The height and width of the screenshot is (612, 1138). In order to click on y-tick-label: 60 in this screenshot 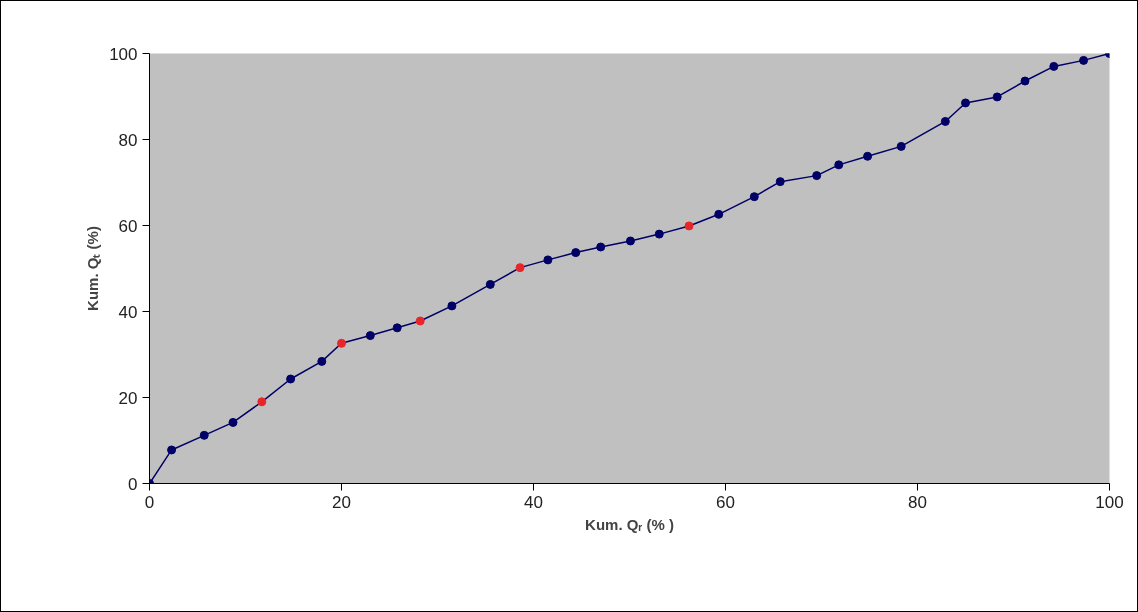, I will do `click(128, 226)`.